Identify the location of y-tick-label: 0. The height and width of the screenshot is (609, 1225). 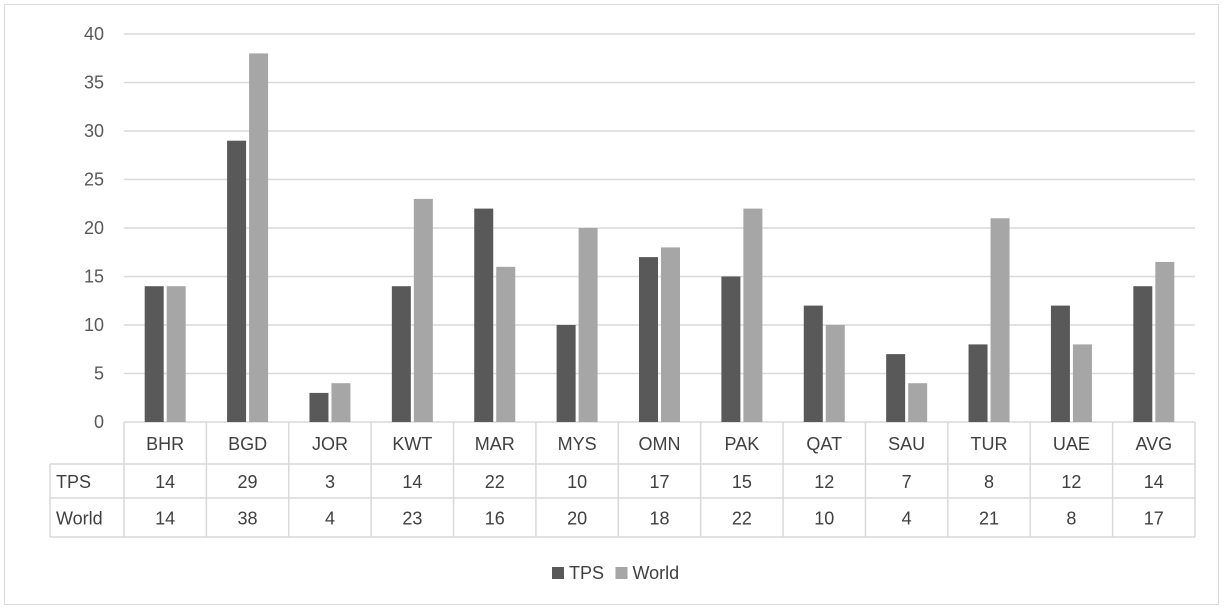
(99, 422).